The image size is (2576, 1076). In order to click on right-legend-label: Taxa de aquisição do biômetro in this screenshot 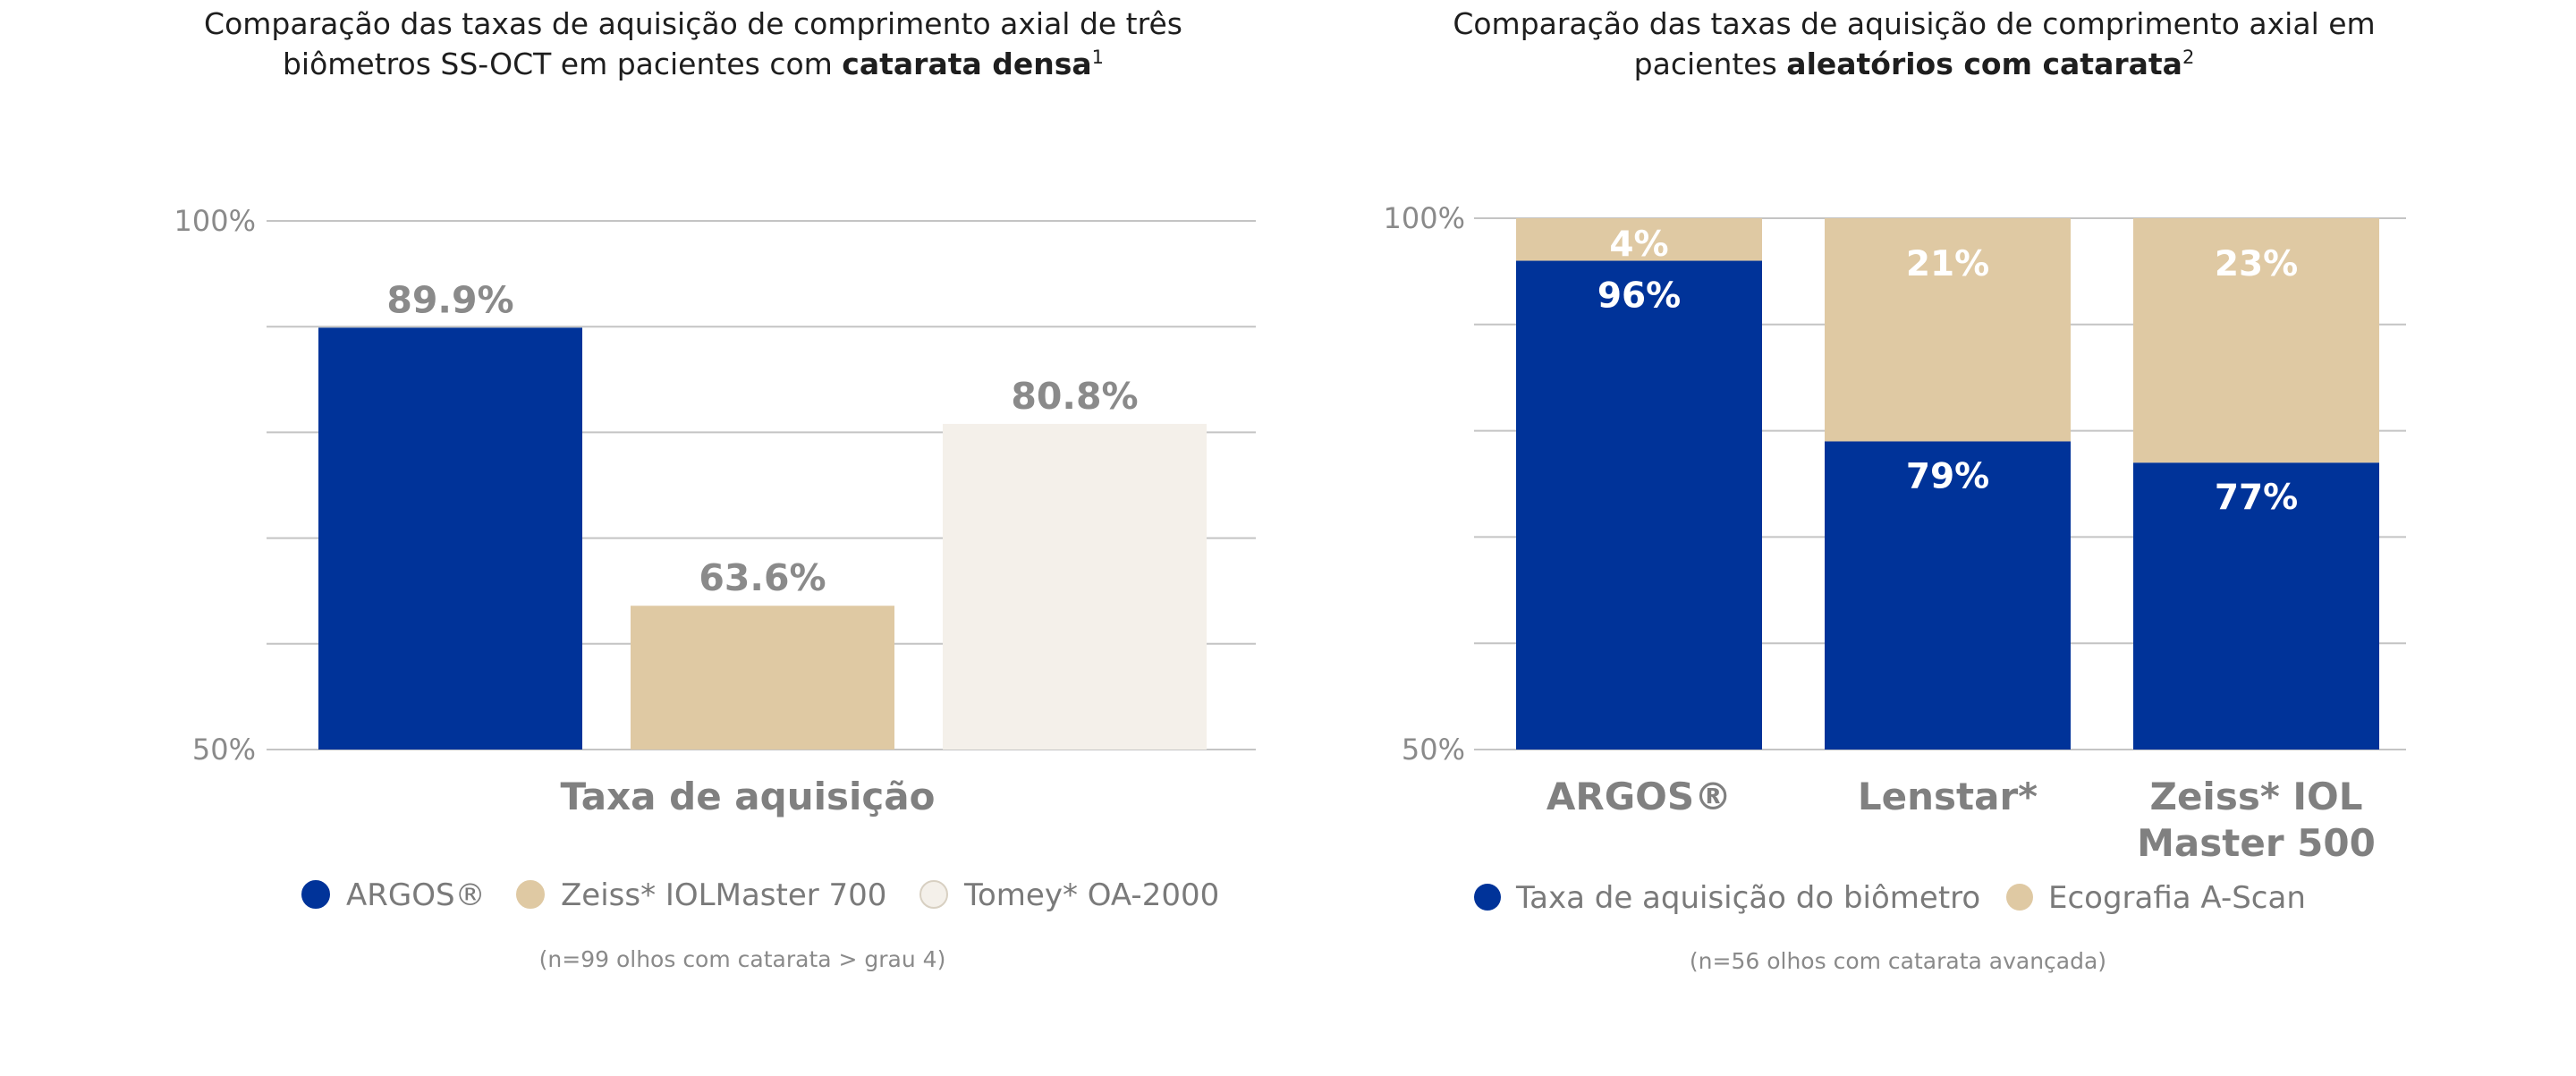, I will do `click(1747, 898)`.